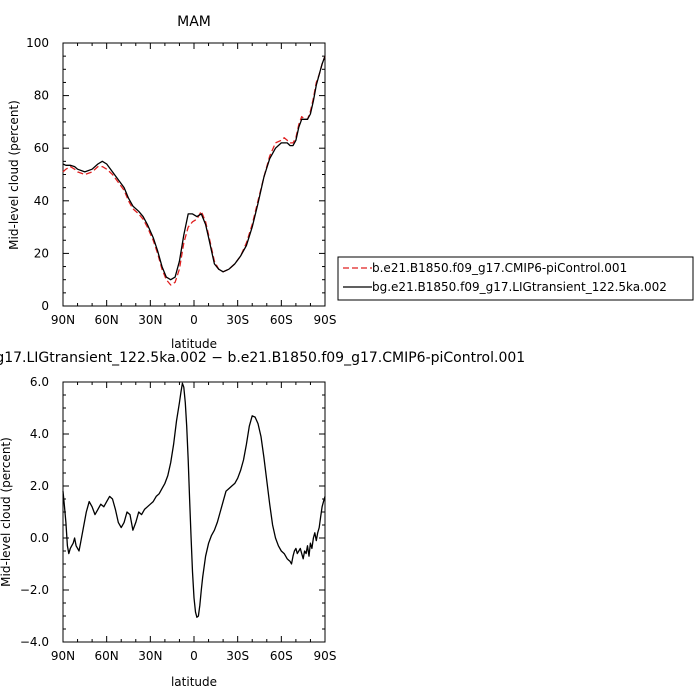 The width and height of the screenshot is (700, 700). What do you see at coordinates (194, 344) in the screenshot?
I see `top-xlabel: latitude` at bounding box center [194, 344].